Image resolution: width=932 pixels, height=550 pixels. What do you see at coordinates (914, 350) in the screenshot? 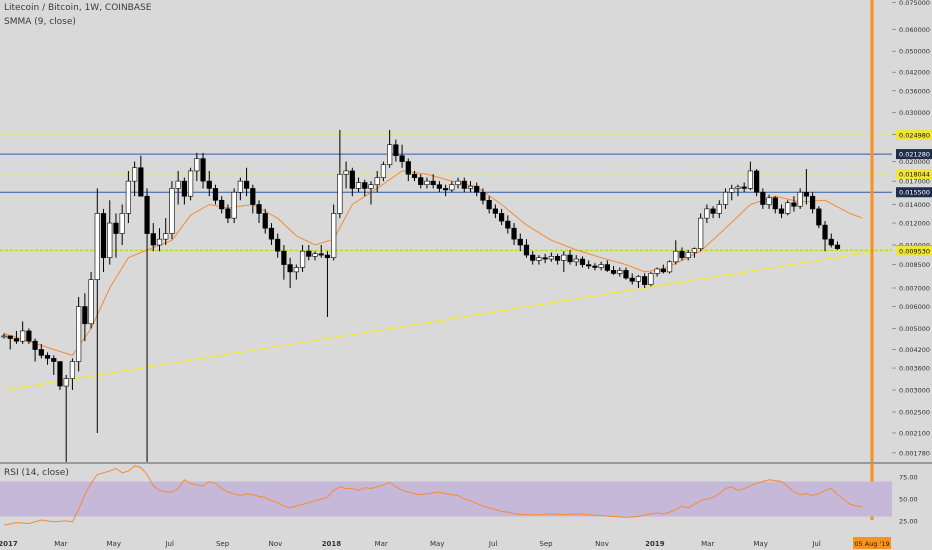
I see `price-tick-label: 0.004200` at bounding box center [914, 350].